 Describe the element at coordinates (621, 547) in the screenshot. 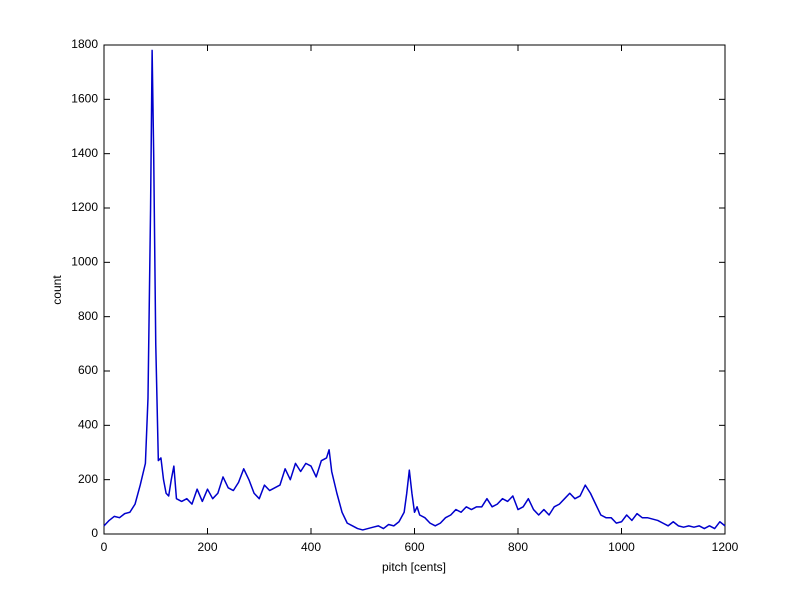

I see `x-tick-label: 1000` at that location.